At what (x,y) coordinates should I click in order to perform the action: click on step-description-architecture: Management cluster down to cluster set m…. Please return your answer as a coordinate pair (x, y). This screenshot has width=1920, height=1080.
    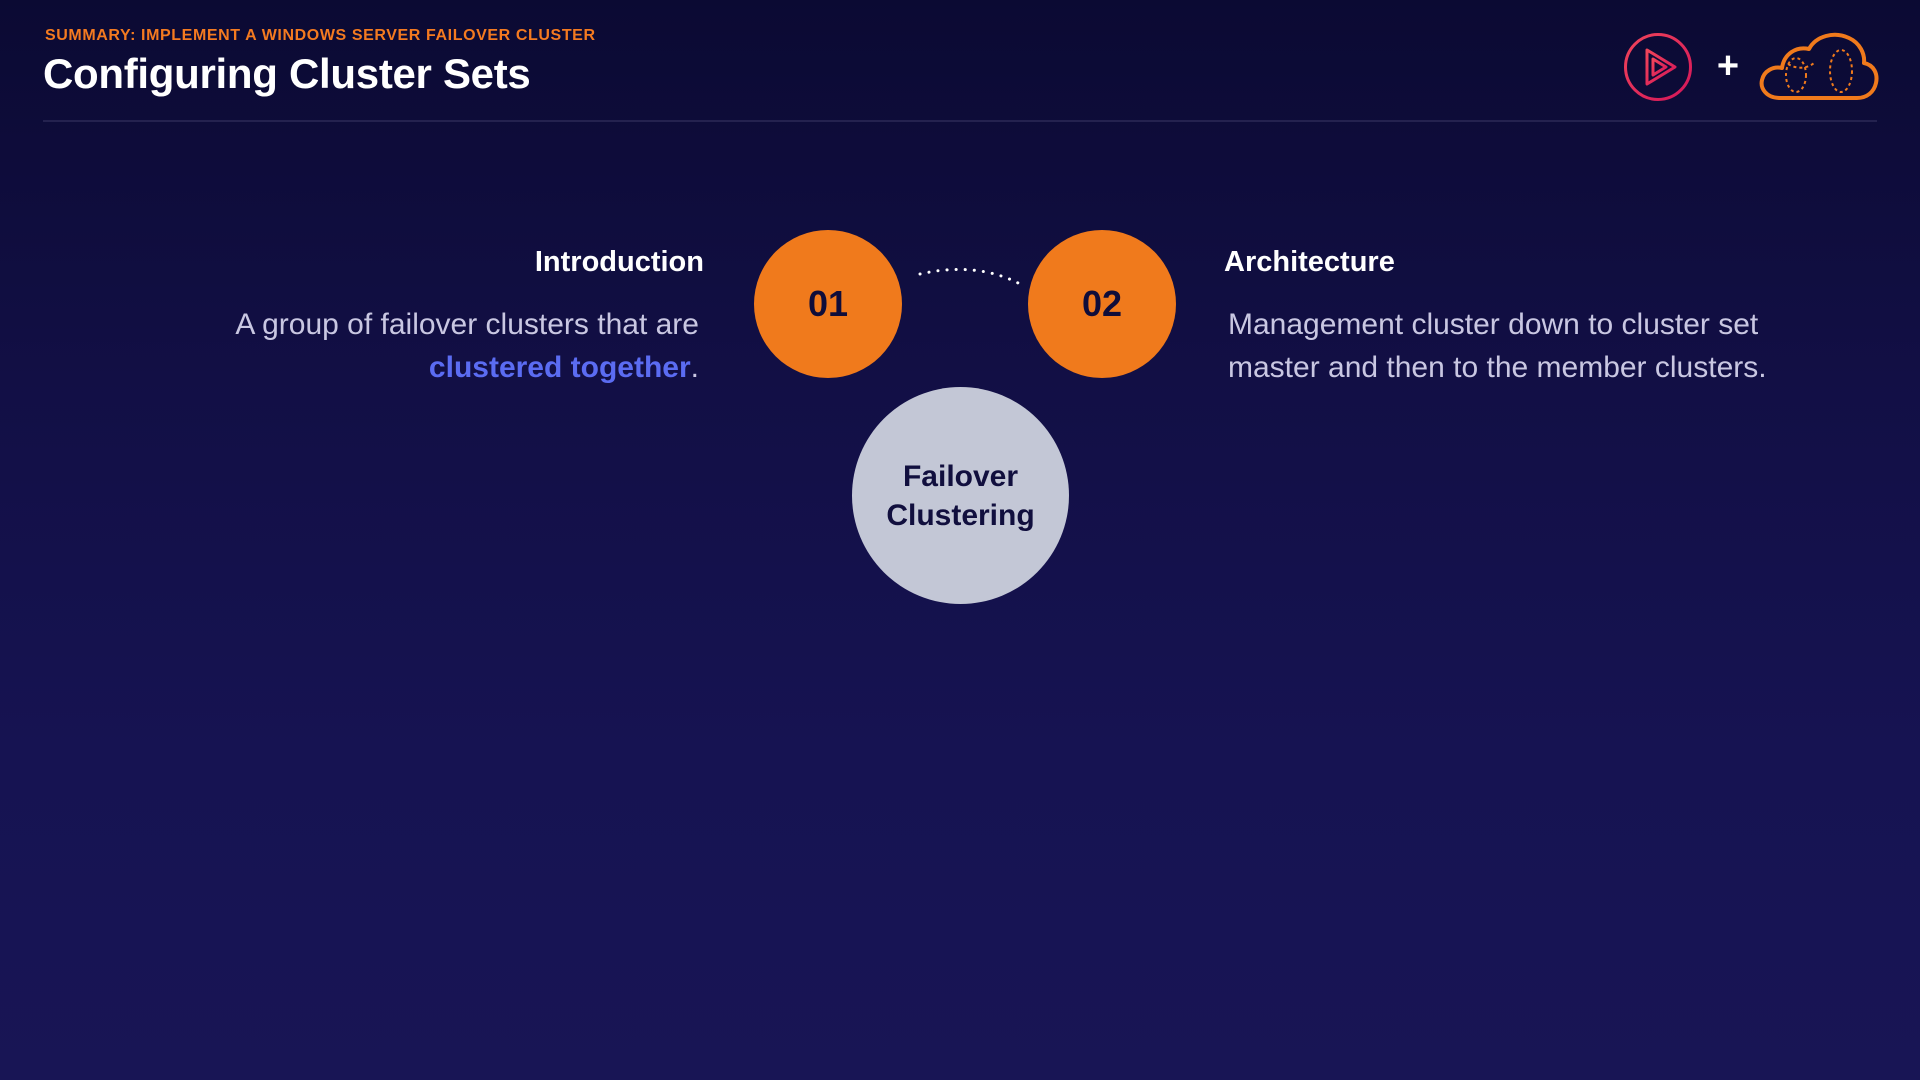
    Looking at the image, I should click on (1536, 346).